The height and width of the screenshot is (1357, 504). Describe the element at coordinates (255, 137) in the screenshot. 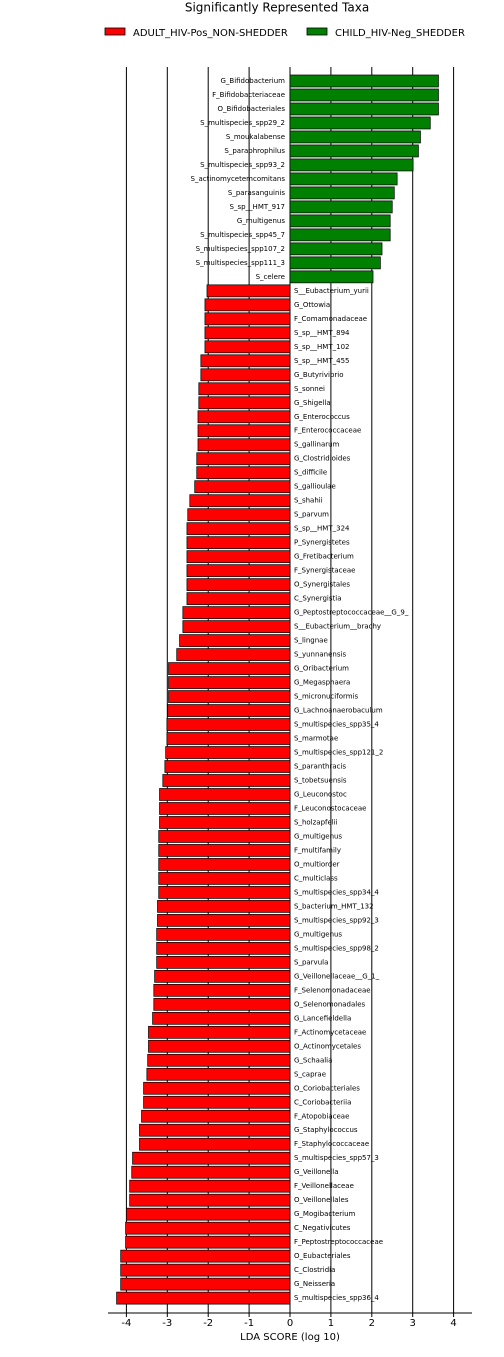

I see `category-label: S_moukalabense` at that location.